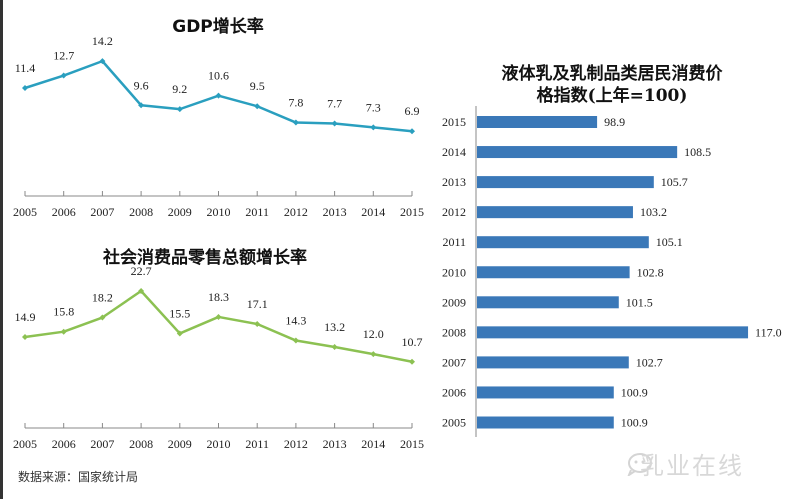  I want to click on y-category-label: 2011, so click(454, 242).